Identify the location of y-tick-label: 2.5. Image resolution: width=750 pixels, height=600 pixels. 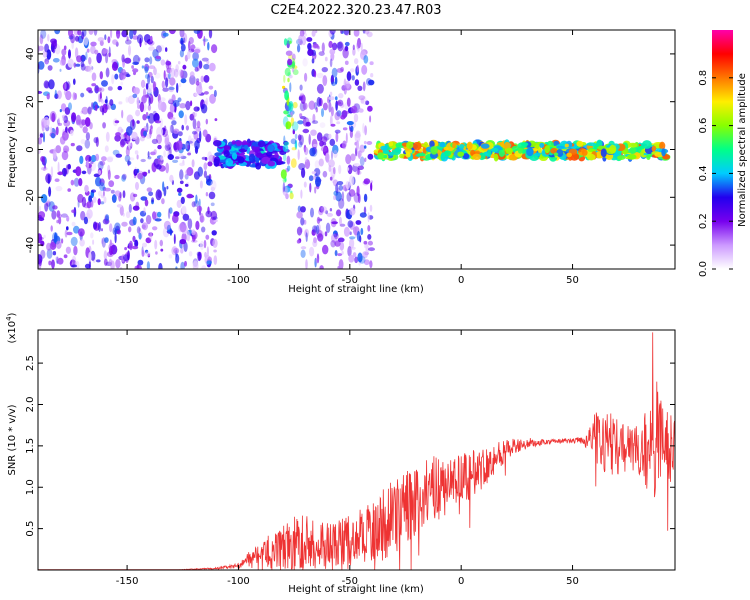
(30, 363).